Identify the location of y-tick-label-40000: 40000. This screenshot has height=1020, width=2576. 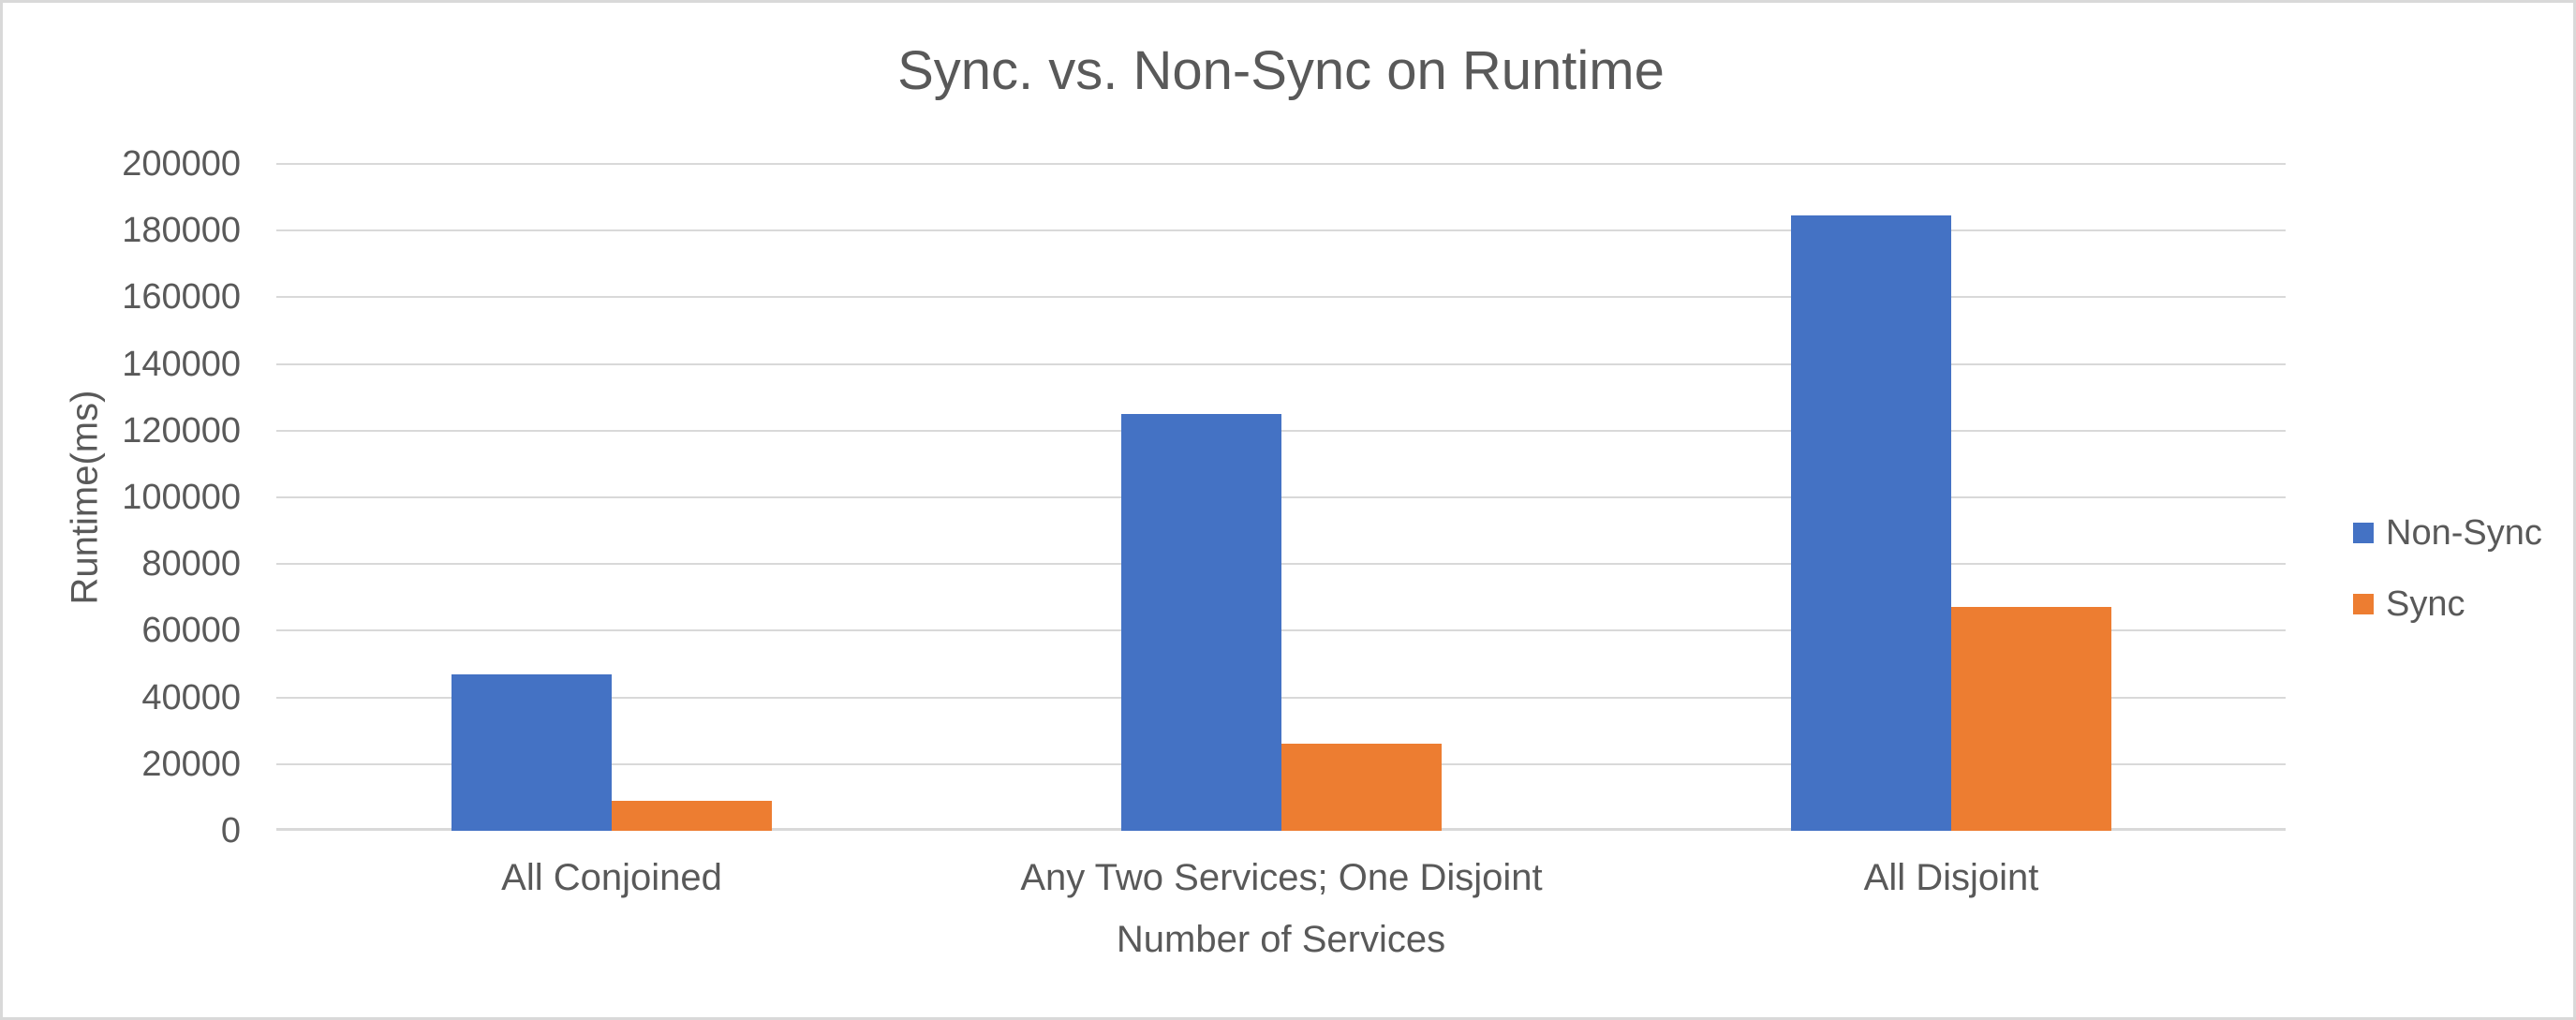
(191, 697).